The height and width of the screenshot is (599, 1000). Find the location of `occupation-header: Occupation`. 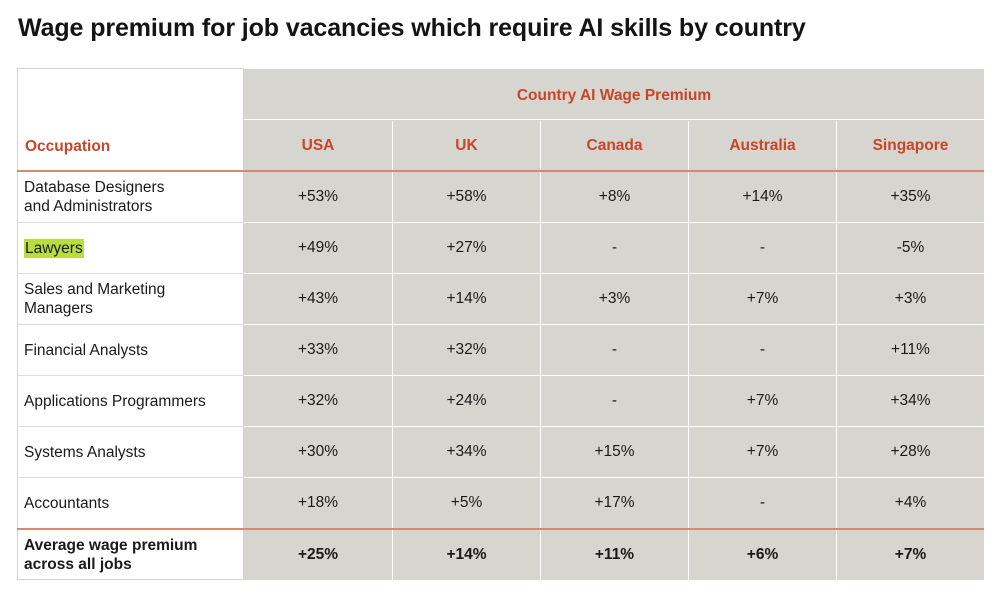

occupation-header: Occupation is located at coordinates (68, 146).